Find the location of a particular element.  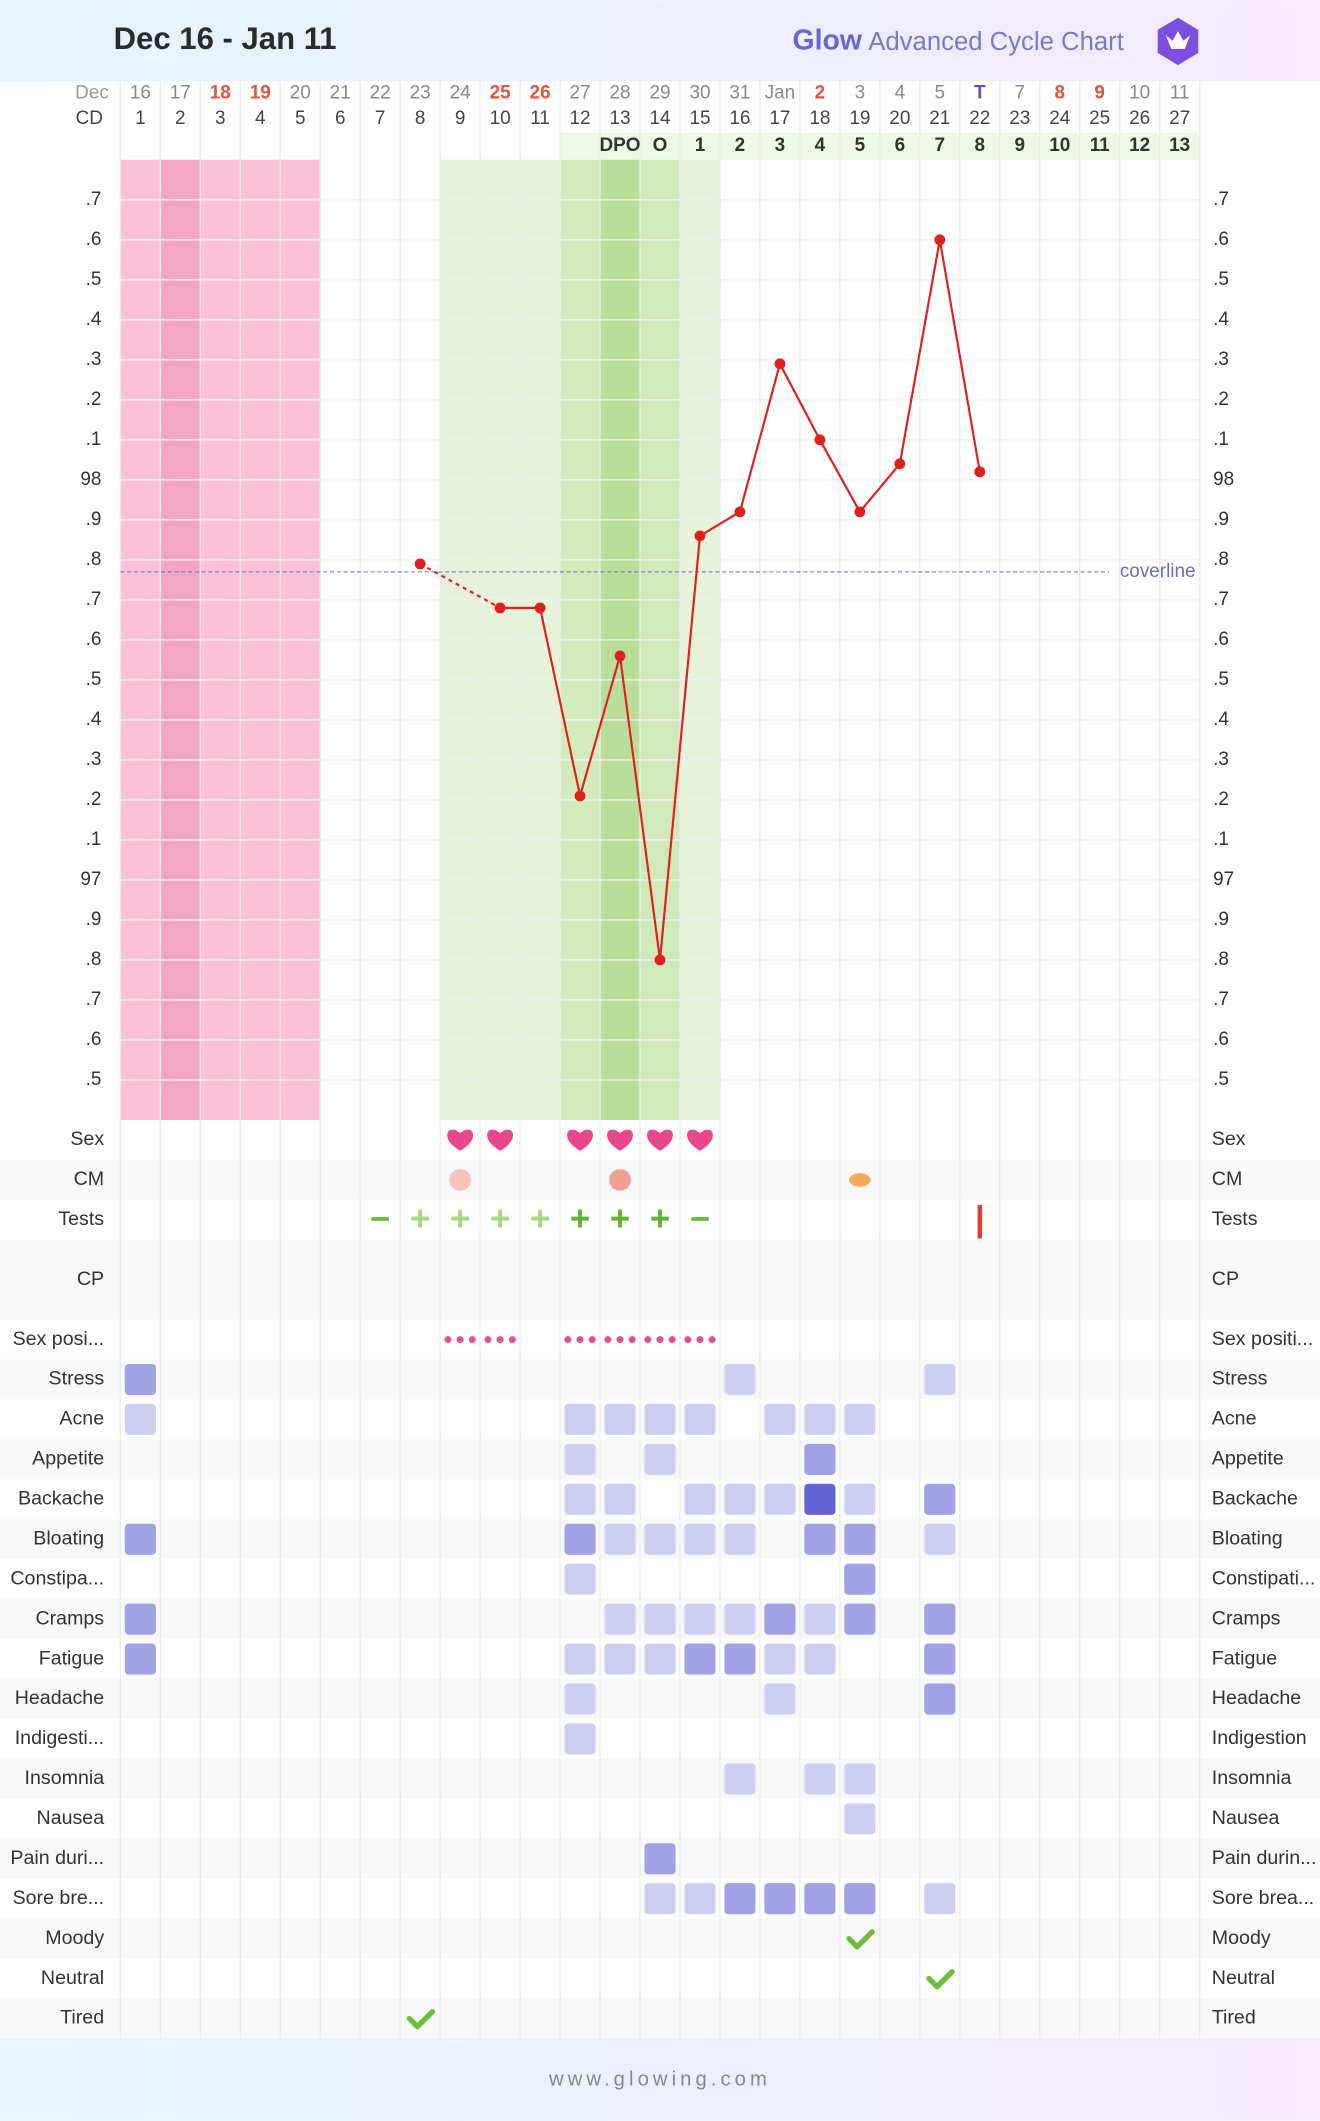

y-tick-label: .4 is located at coordinates (94, 319).